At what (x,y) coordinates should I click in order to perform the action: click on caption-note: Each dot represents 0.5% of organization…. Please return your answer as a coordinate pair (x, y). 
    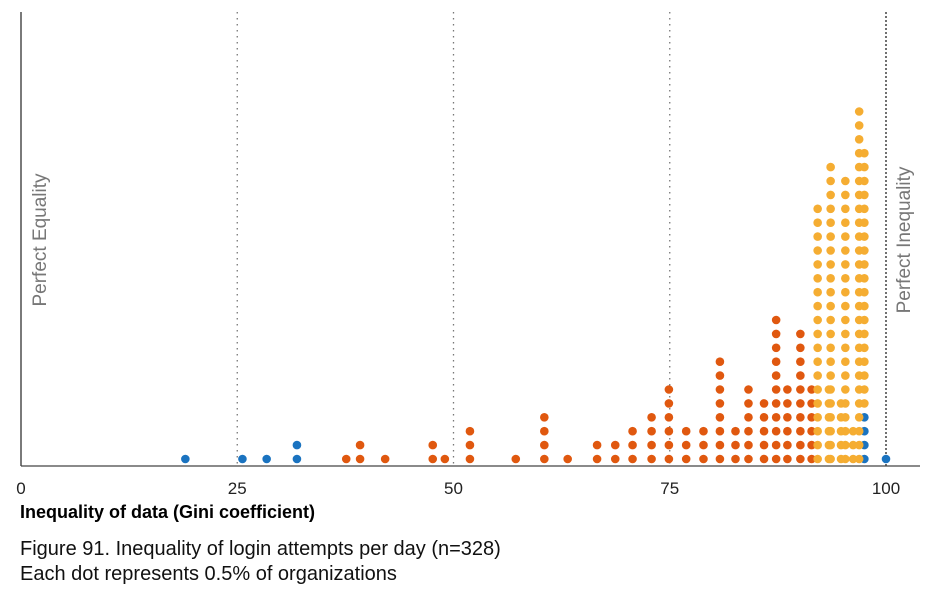
    Looking at the image, I should click on (208, 574).